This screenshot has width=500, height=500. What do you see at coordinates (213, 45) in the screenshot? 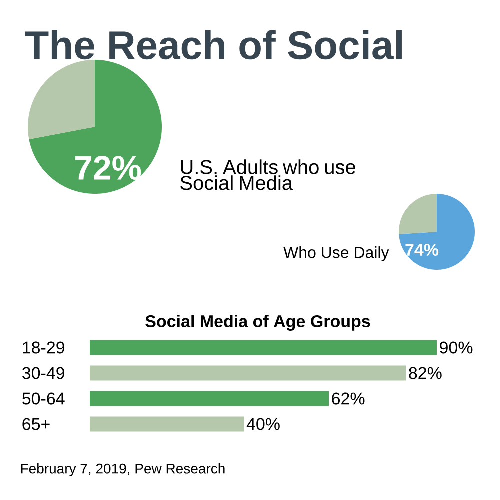
I see `chart-title: The Reach of Social` at bounding box center [213, 45].